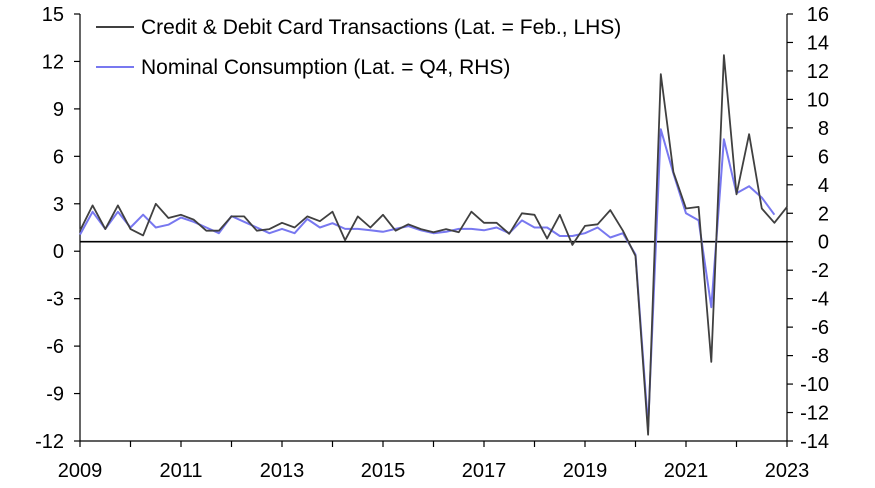  I want to click on right-tick-label: 14, so click(818, 43).